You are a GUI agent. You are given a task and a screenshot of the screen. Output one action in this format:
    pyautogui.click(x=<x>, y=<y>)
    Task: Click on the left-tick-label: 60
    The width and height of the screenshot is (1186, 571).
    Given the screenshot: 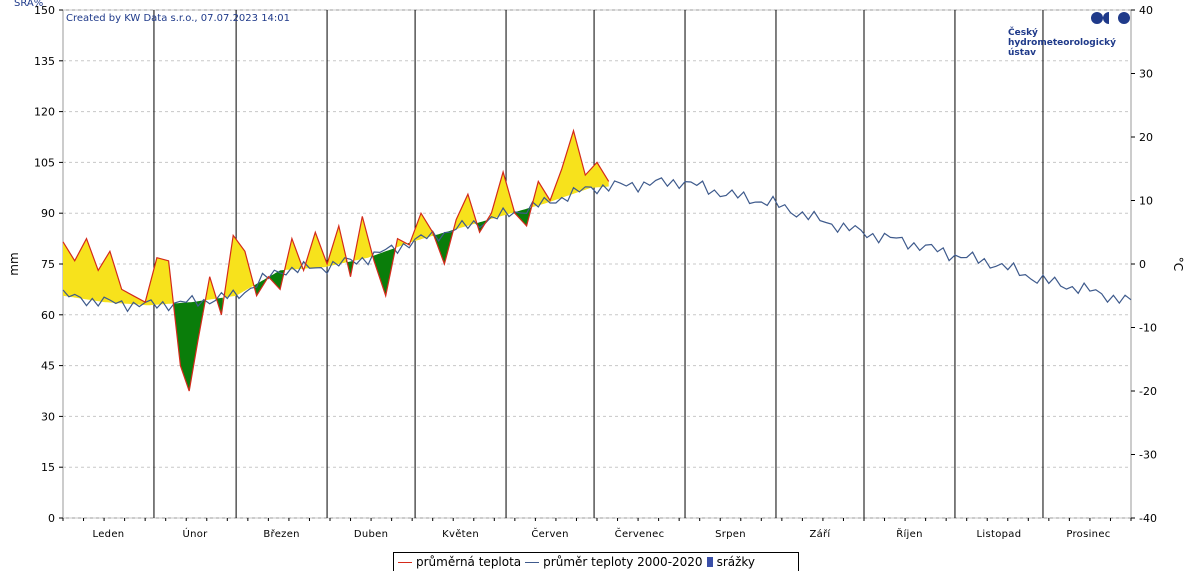 What is the action you would take?
    pyautogui.click(x=48, y=315)
    